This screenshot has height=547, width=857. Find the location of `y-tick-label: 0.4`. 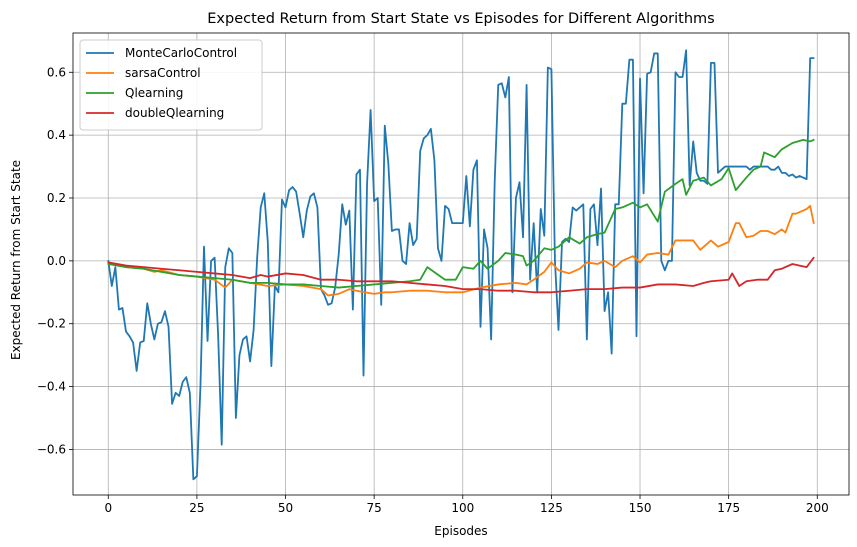

y-tick-label: 0.4 is located at coordinates (56, 135).